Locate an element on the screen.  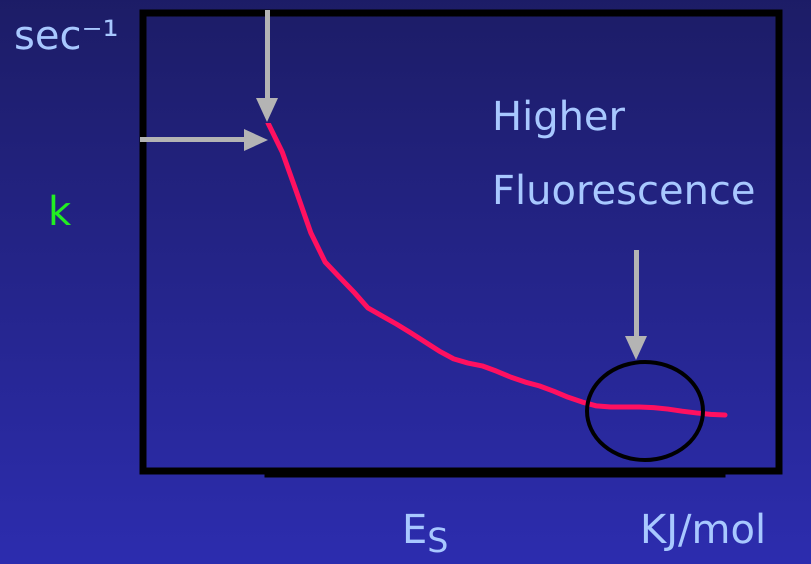
annotation: Higher Fluorescence is located at coordinates (624, 154).